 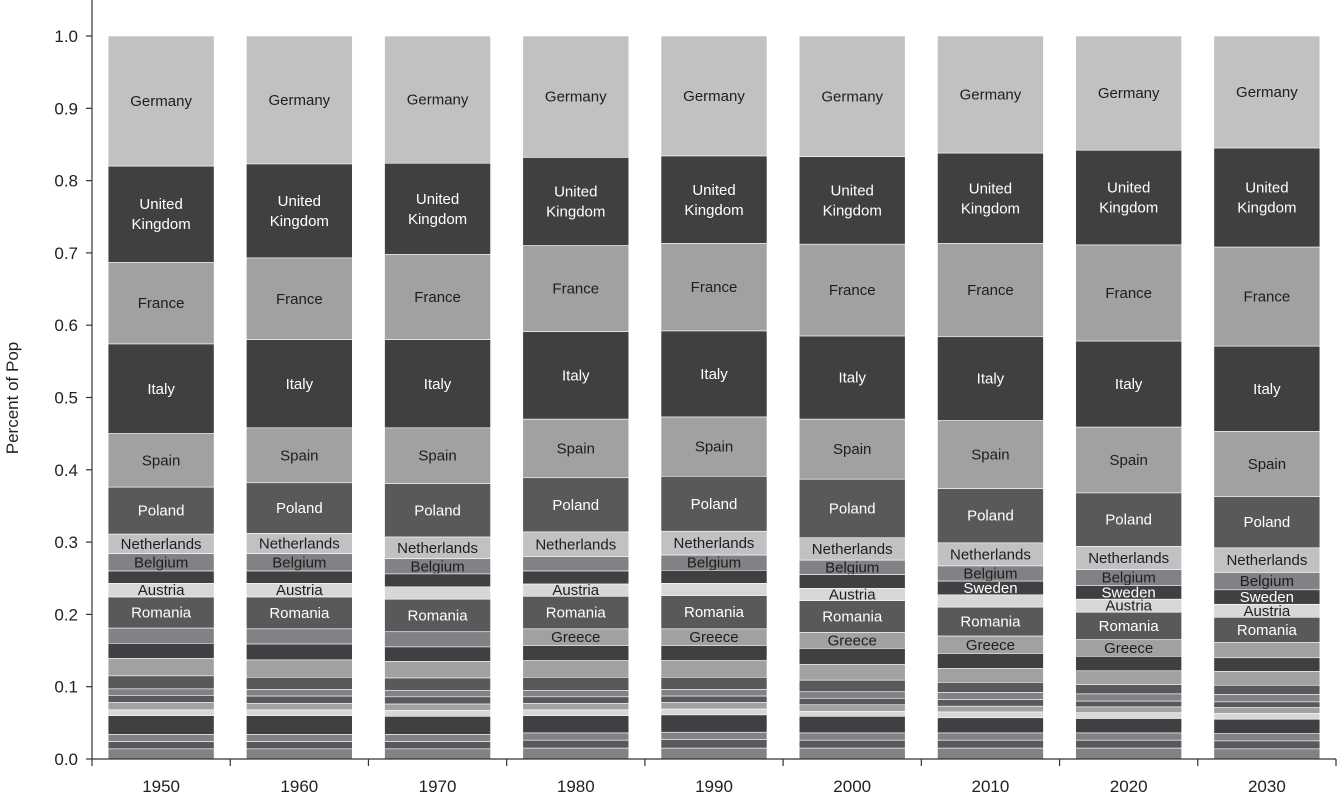 What do you see at coordinates (66, 687) in the screenshot?
I see `y-tick-label: 0.1` at bounding box center [66, 687].